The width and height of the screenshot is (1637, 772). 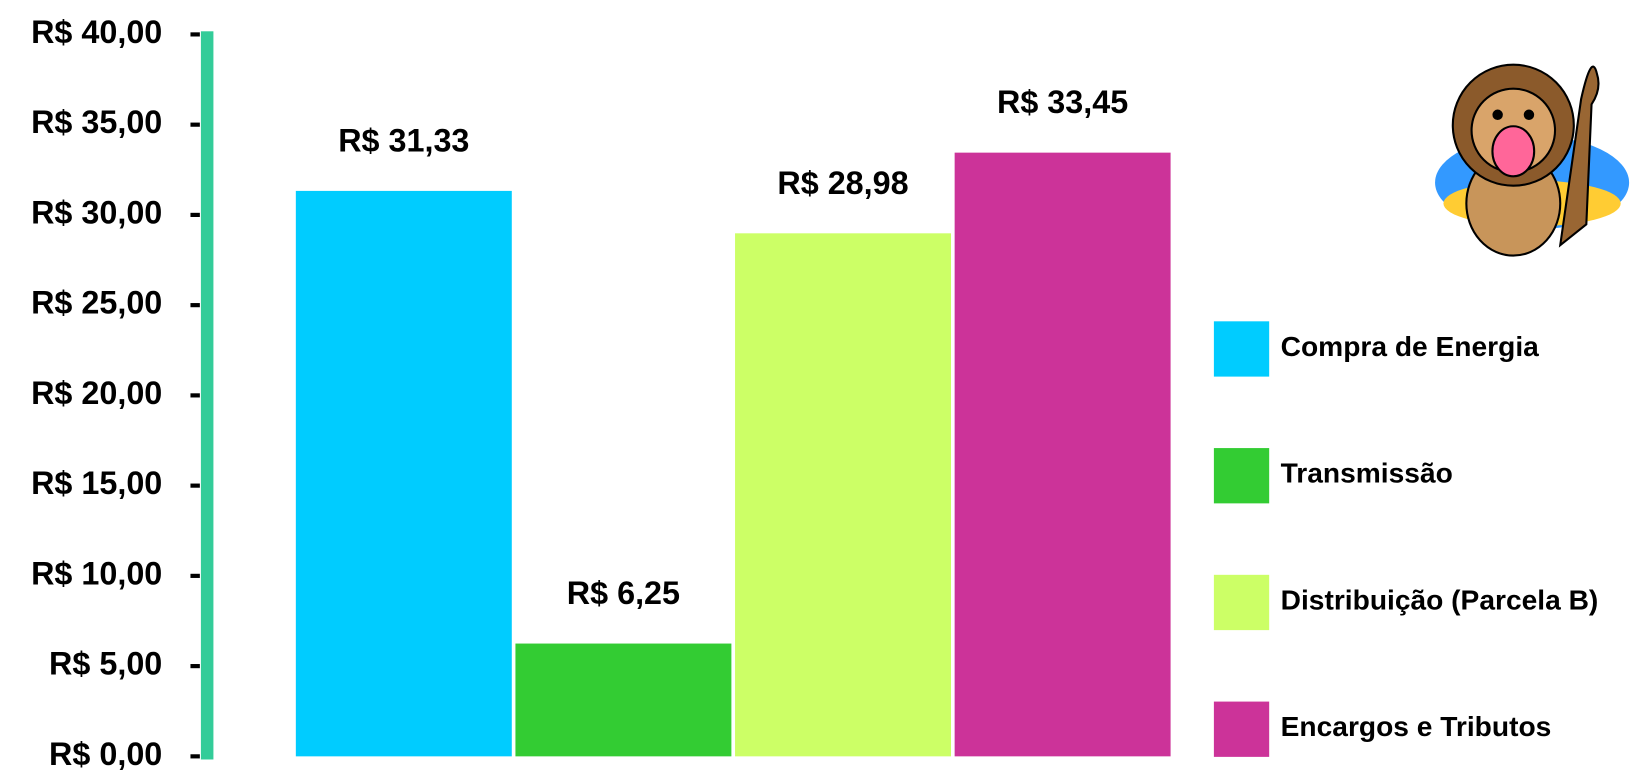 What do you see at coordinates (105, 754) in the screenshot?
I see `y-tick-label: R$ 0,00` at bounding box center [105, 754].